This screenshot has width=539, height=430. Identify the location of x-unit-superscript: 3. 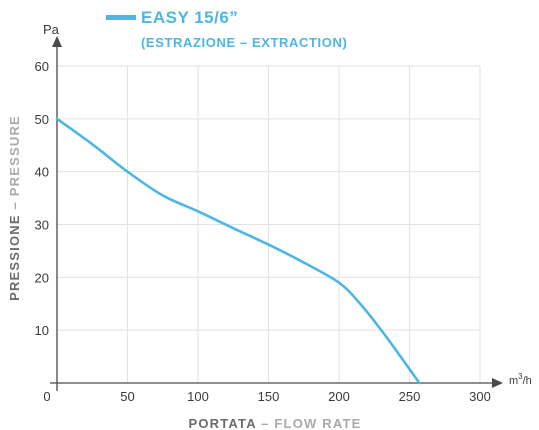
(520, 376).